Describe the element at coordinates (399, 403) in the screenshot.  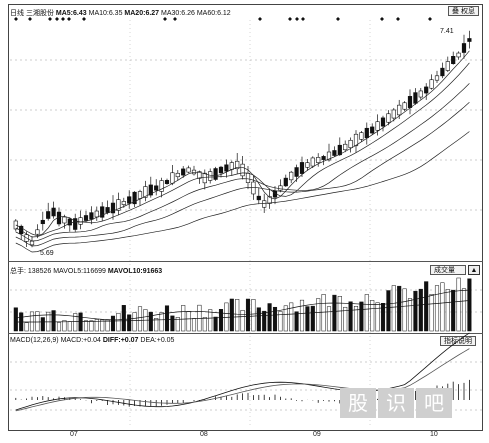
I see `site-watermark: 股识吧` at that location.